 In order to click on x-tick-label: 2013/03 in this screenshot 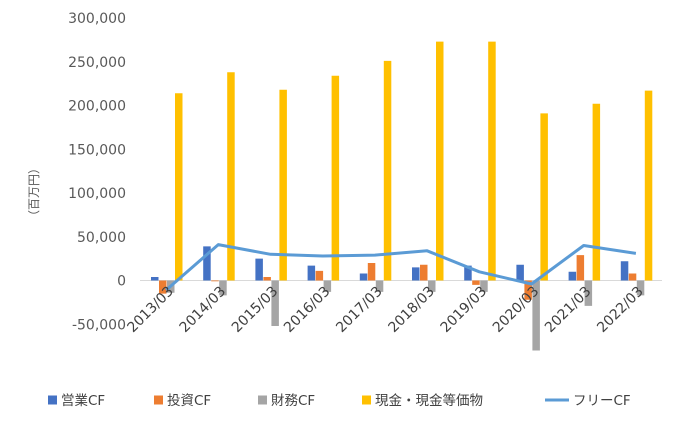, I will do `click(150, 310)`.